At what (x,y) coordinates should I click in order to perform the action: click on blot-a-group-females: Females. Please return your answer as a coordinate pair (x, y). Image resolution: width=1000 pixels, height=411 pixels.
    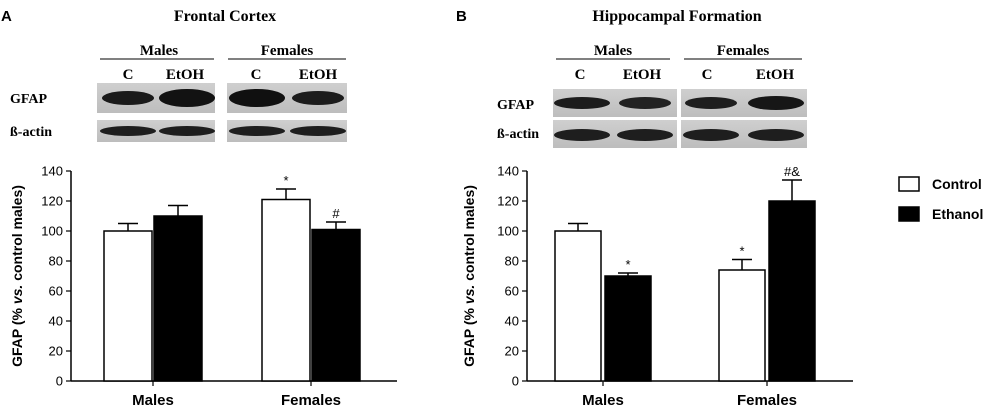
    Looking at the image, I should click on (287, 51).